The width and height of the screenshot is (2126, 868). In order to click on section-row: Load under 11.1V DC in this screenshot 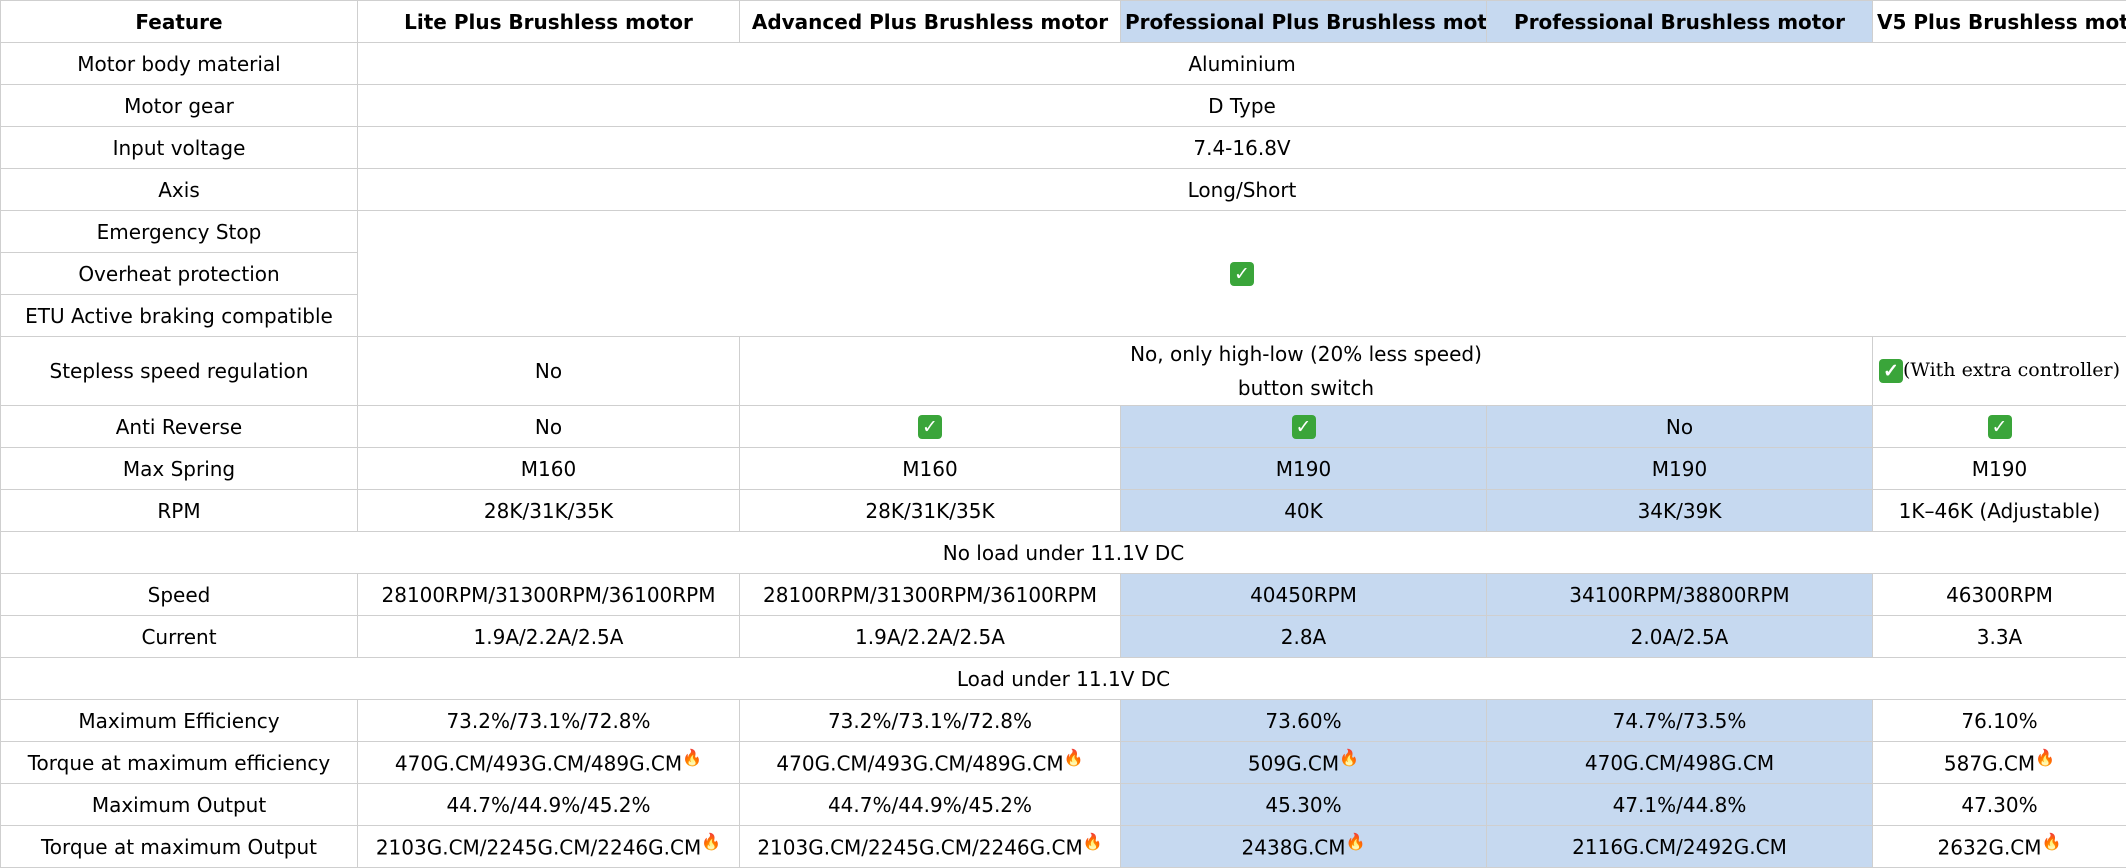, I will do `click(1063, 679)`.